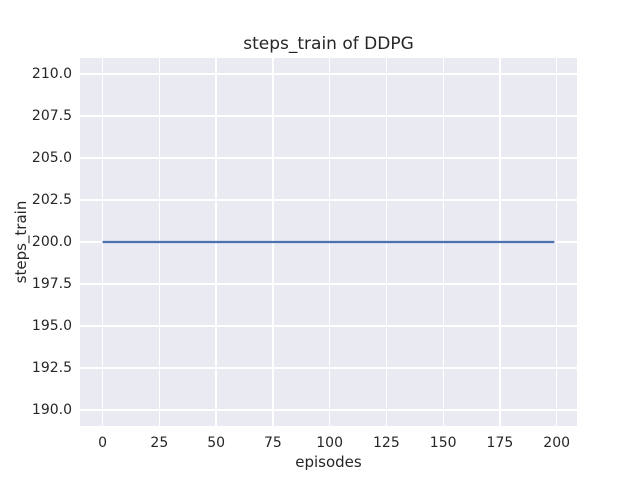  Describe the element at coordinates (557, 443) in the screenshot. I see `x-tick-label: 200` at that location.